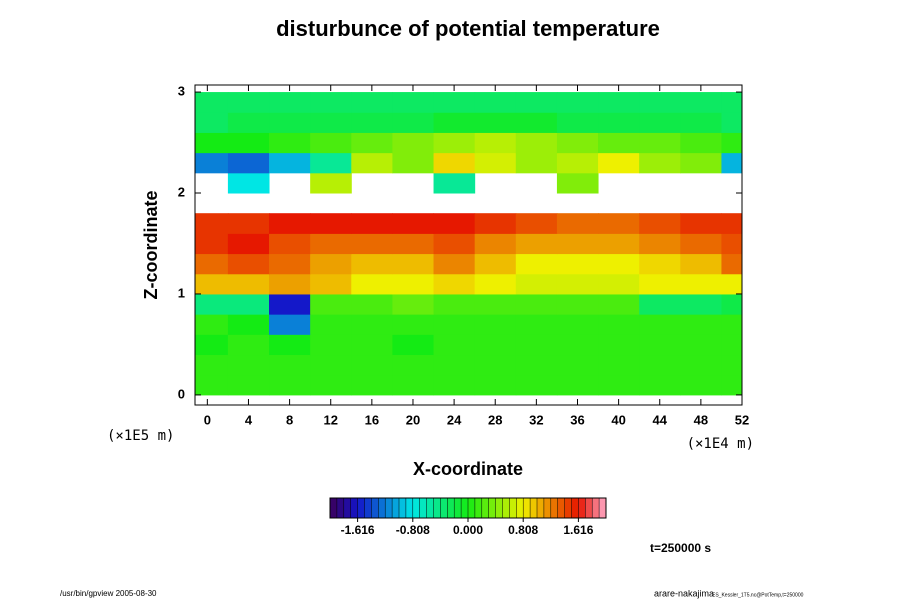 Image resolution: width=900 pixels, height=600 pixels. I want to click on y-tick-label: 2, so click(181, 191).